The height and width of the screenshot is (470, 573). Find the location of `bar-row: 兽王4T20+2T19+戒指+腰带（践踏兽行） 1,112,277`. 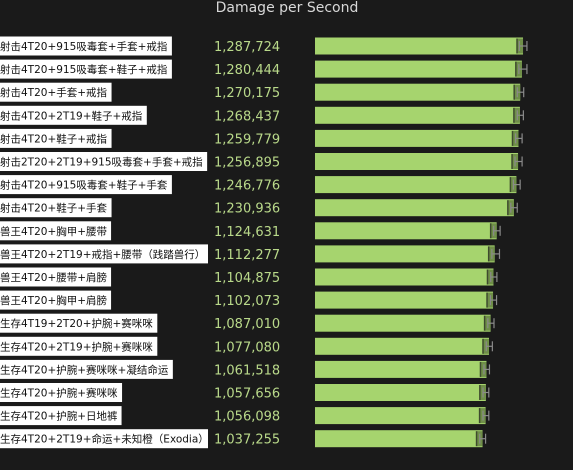

bar-row: 兽王4T20+2T19+戒指+腰带（践踏兽行） 1,112,277 is located at coordinates (250, 254).